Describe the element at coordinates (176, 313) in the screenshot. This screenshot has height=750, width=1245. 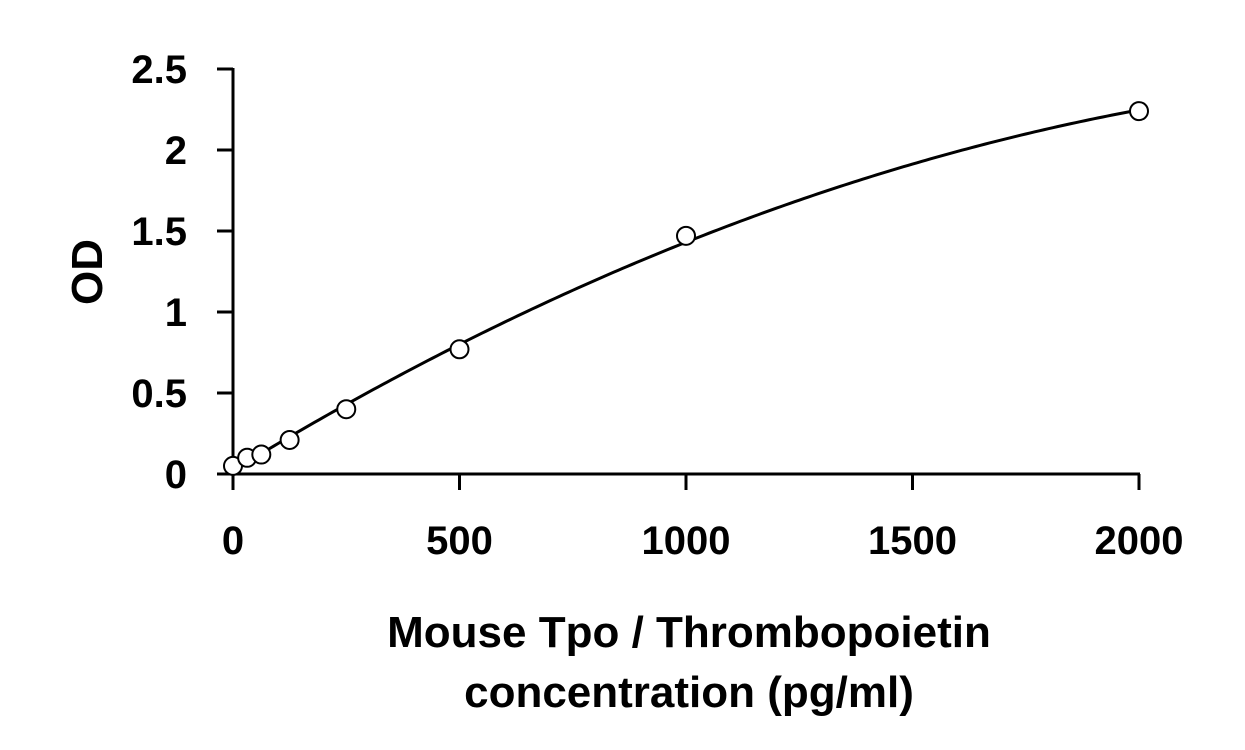
I see `y-tick-label: 1` at that location.